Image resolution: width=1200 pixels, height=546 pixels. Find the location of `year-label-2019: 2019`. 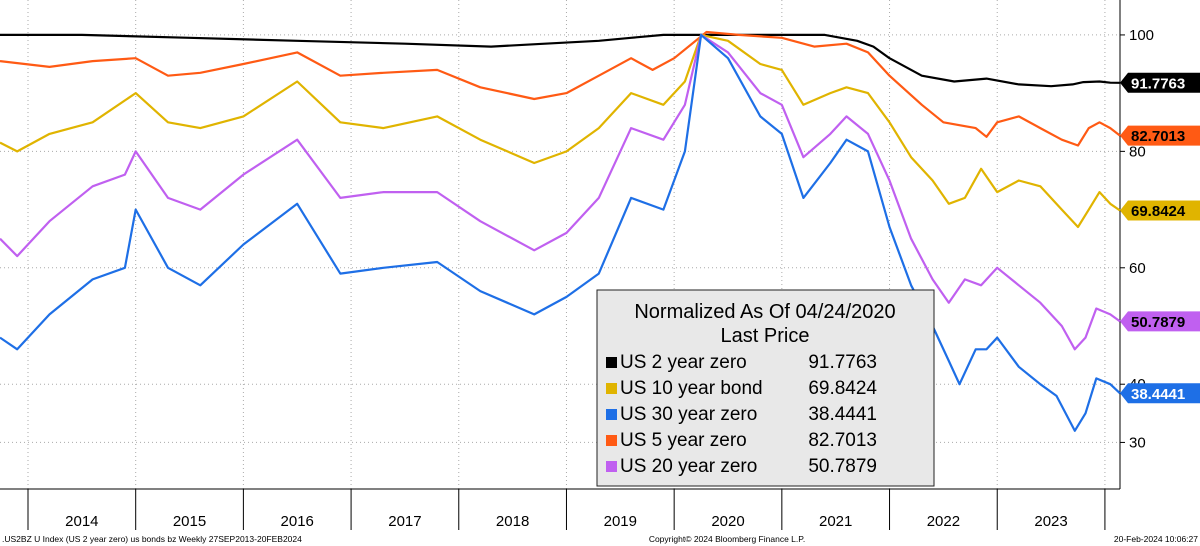

year-label-2019: 2019 is located at coordinates (620, 521).